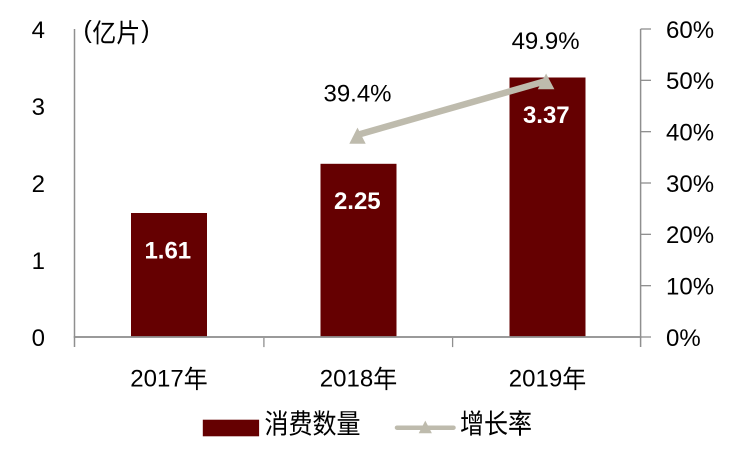 This screenshot has height=450, width=729. Describe the element at coordinates (38, 184) in the screenshot. I see `svg-text: 2` at that location.